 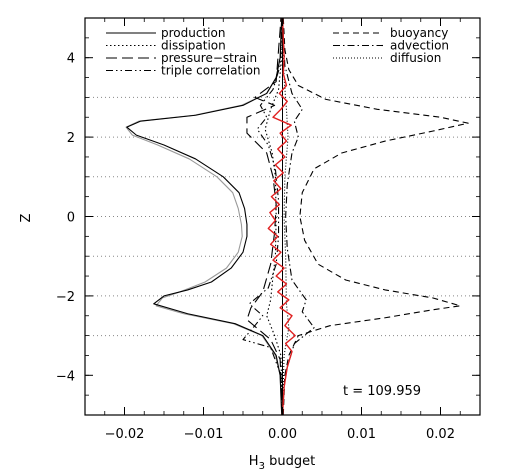 I want to click on y-tick-label-3: 2, so click(x=71, y=138).